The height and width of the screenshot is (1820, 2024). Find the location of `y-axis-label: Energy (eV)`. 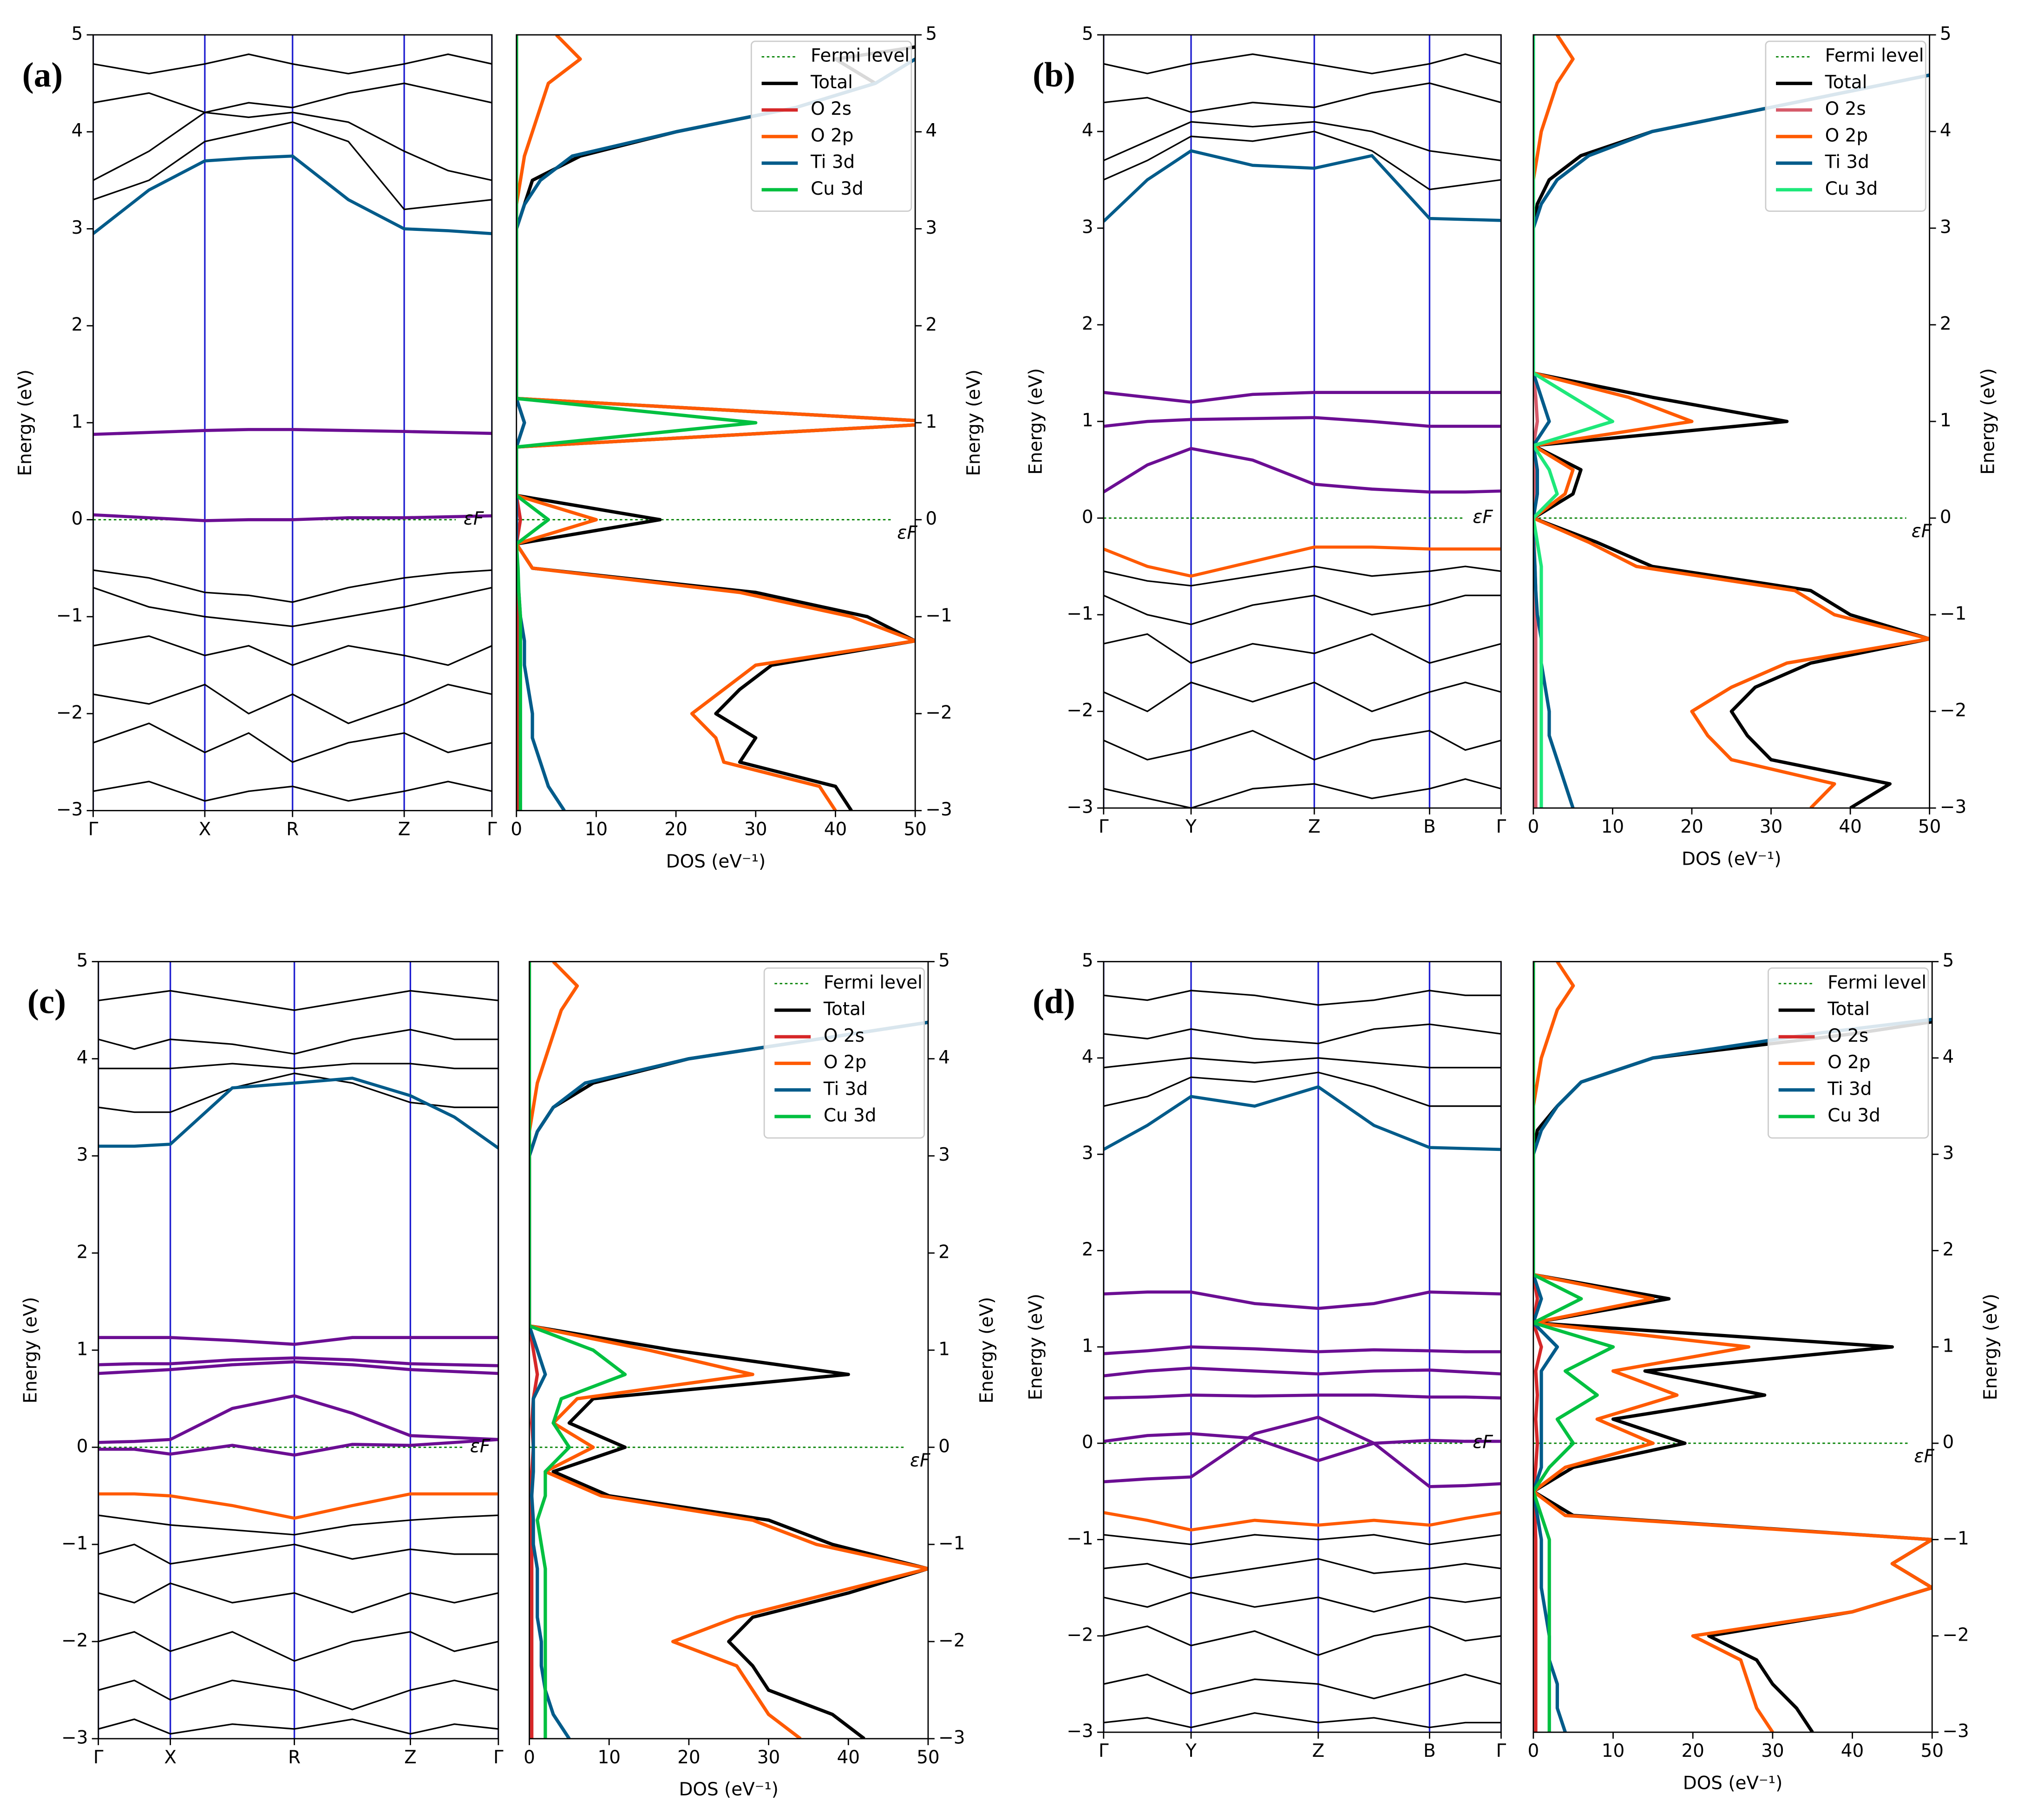

y-axis-label: Energy (eV) is located at coordinates (25, 422).